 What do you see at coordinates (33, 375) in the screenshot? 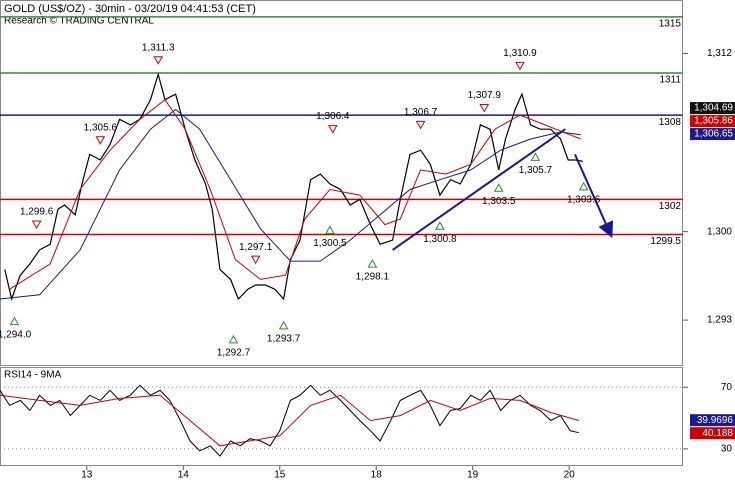
I see `rsi-title: RSI14 - 9MA` at bounding box center [33, 375].